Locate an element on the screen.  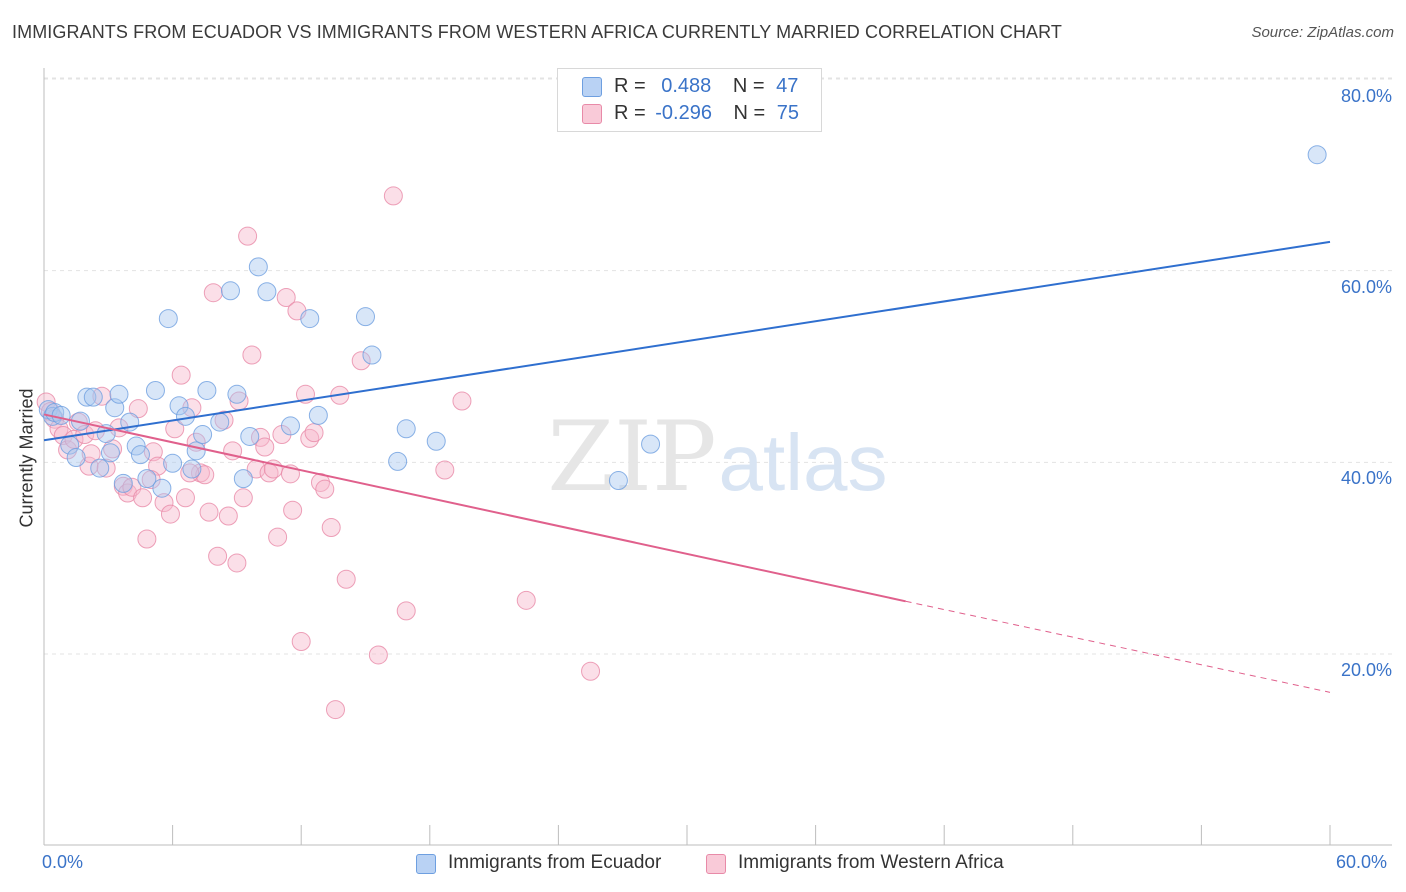
y-tick-label: 40.0% is located at coordinates (1366, 478).